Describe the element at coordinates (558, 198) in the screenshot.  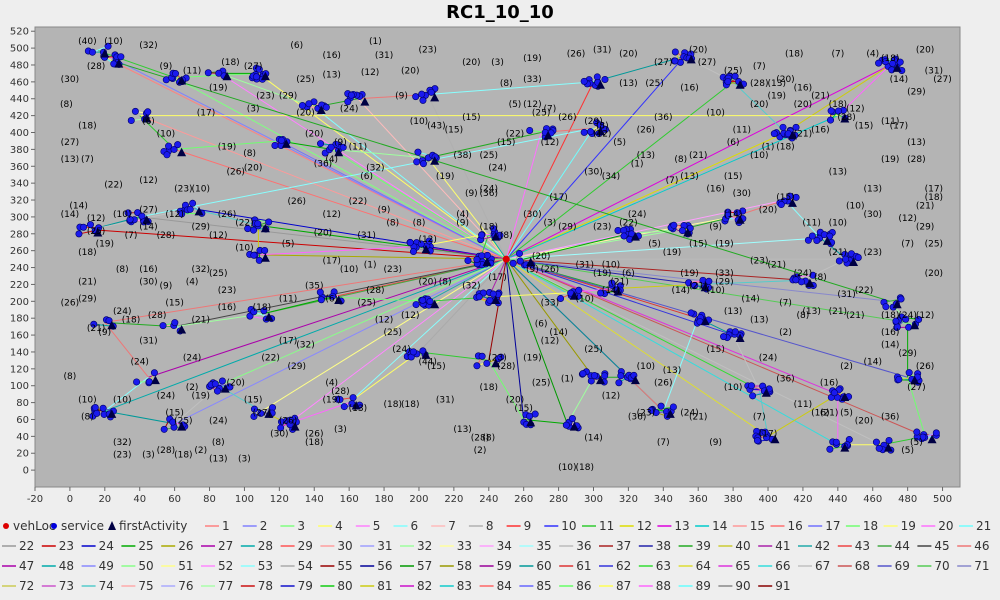
I see `point-label: (17)` at that location.